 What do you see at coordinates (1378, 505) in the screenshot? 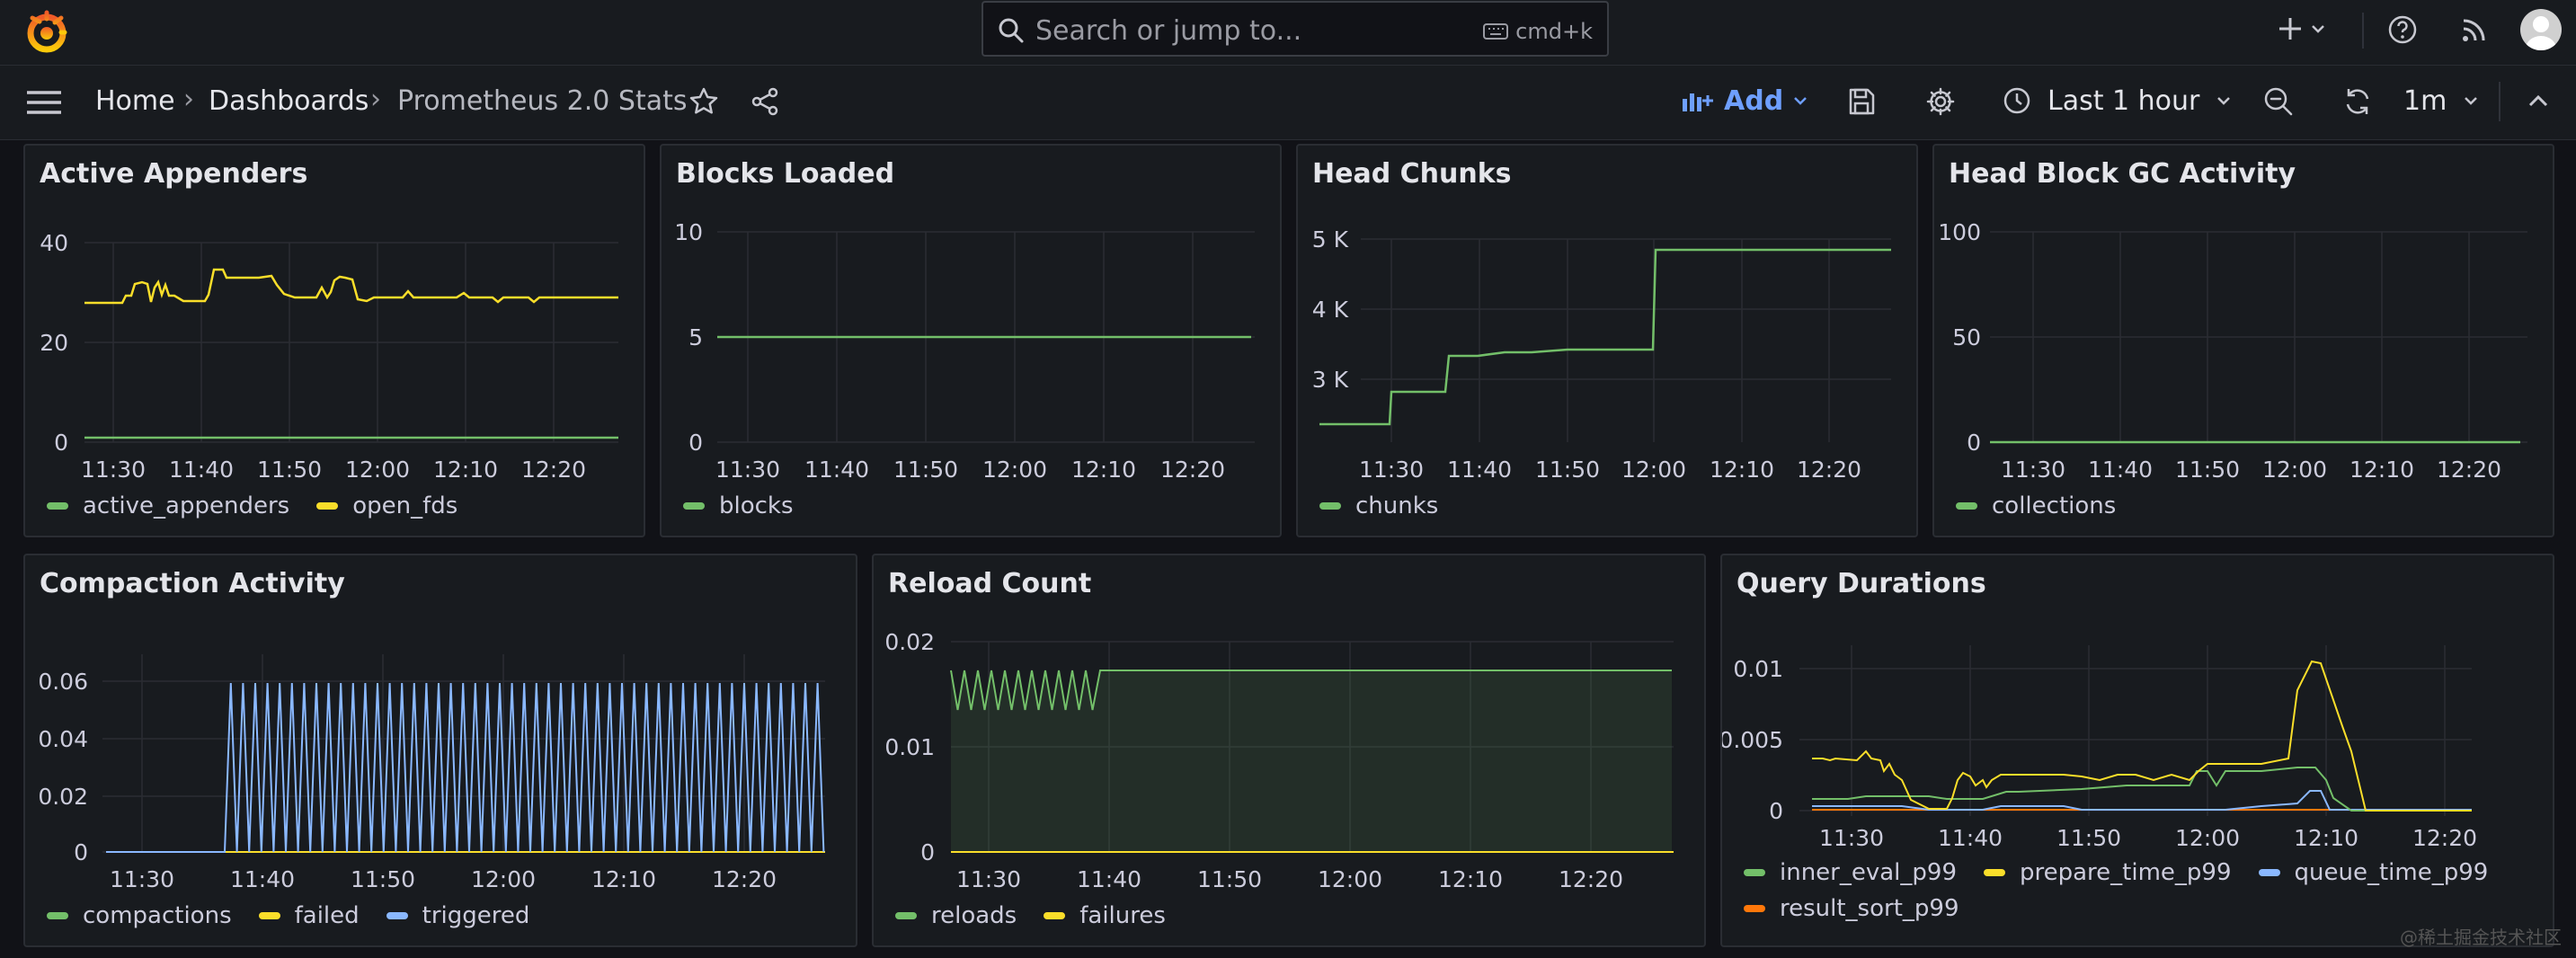
I see `legend-item: chunks` at bounding box center [1378, 505].